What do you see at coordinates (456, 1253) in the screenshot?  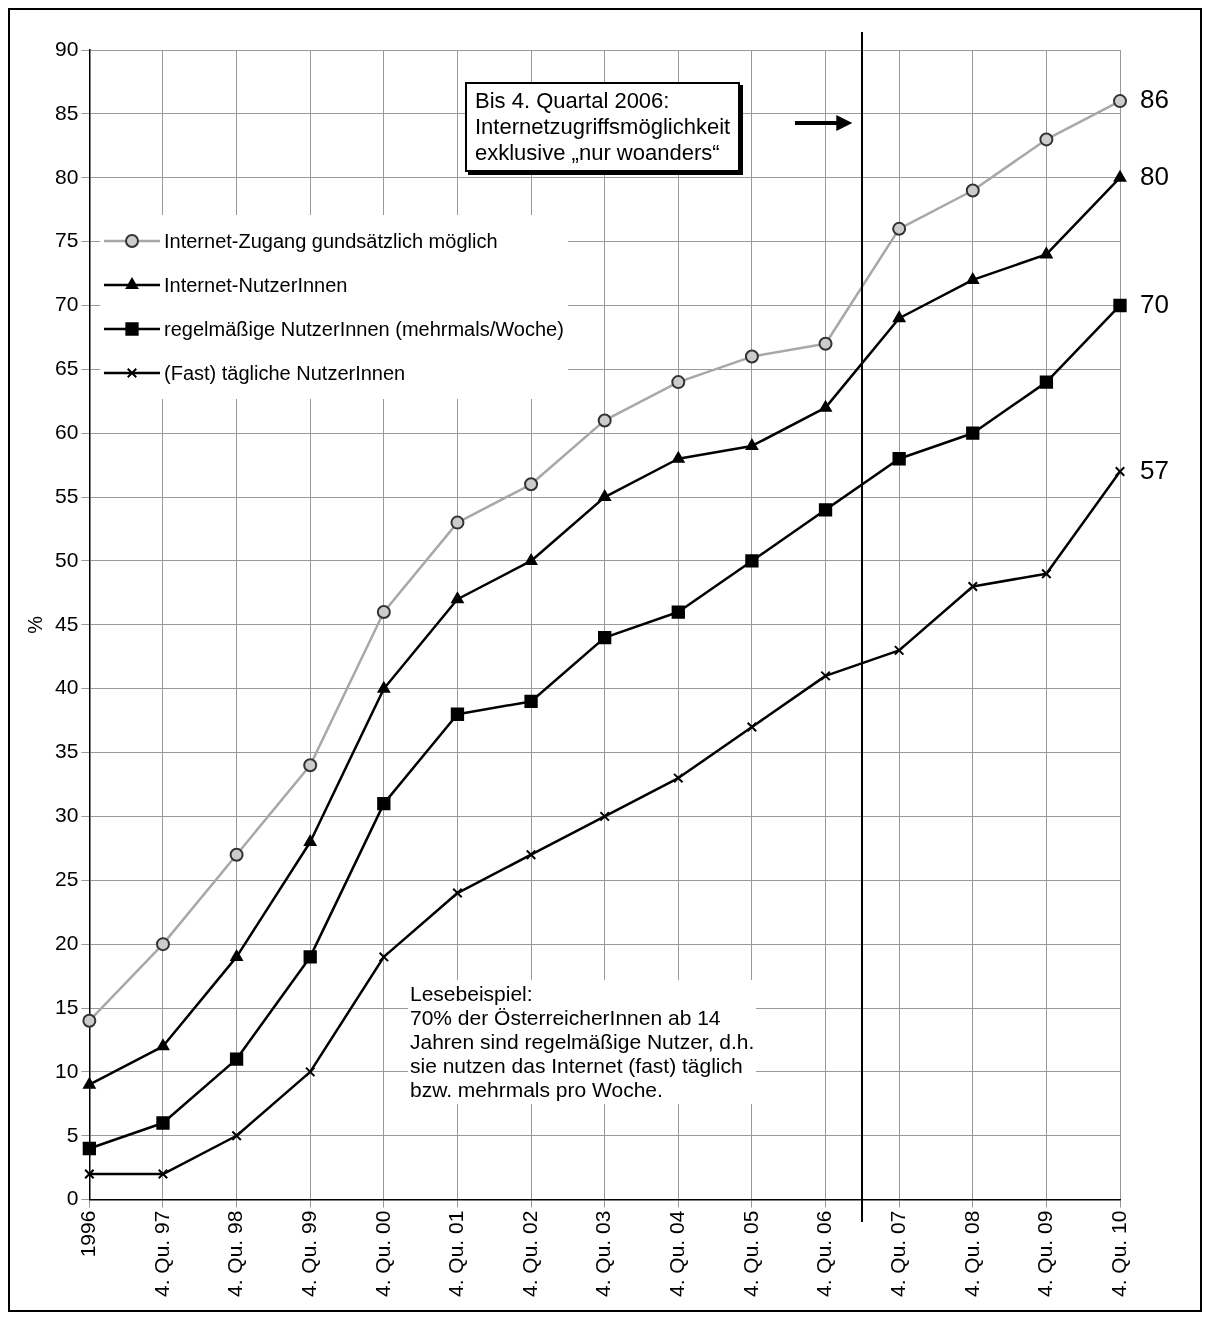 I see `x-tick-label: 4. Qu. 01` at bounding box center [456, 1253].